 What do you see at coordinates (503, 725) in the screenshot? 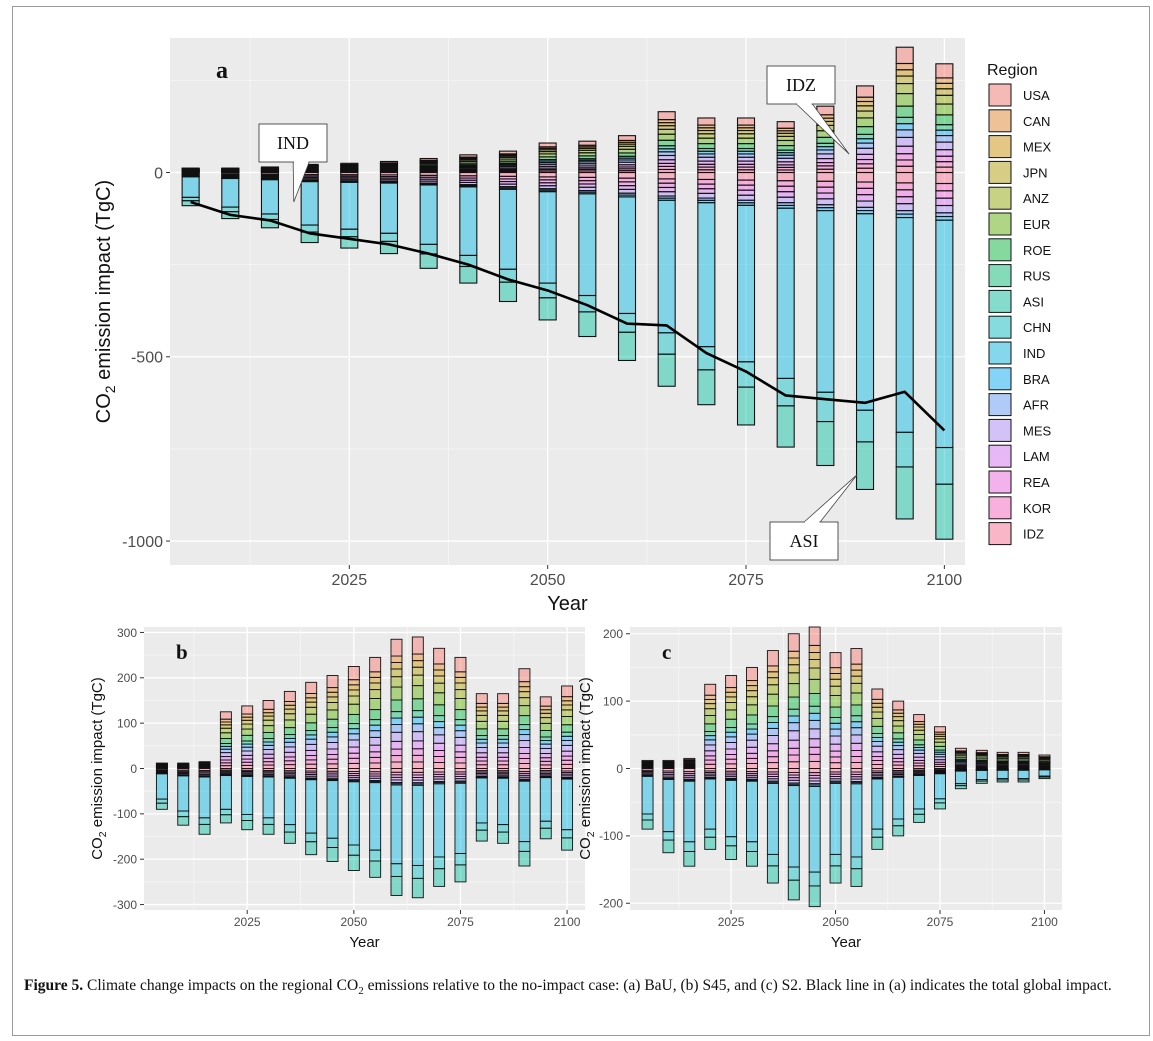
I see `segment-EUR-2085` at bounding box center [503, 725].